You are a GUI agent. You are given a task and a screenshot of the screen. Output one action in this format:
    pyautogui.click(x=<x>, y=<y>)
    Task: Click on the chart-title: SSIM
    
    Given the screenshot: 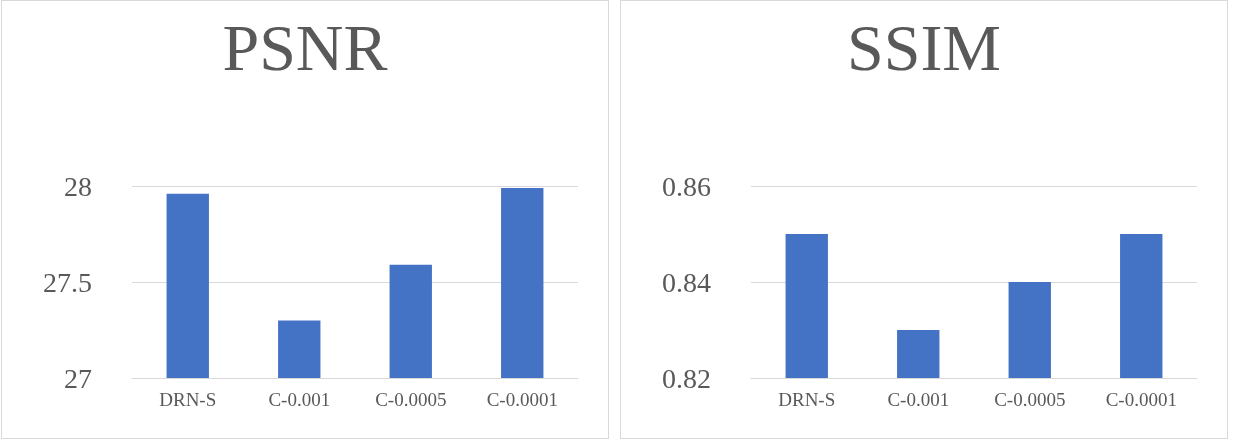 What is the action you would take?
    pyautogui.click(x=924, y=47)
    